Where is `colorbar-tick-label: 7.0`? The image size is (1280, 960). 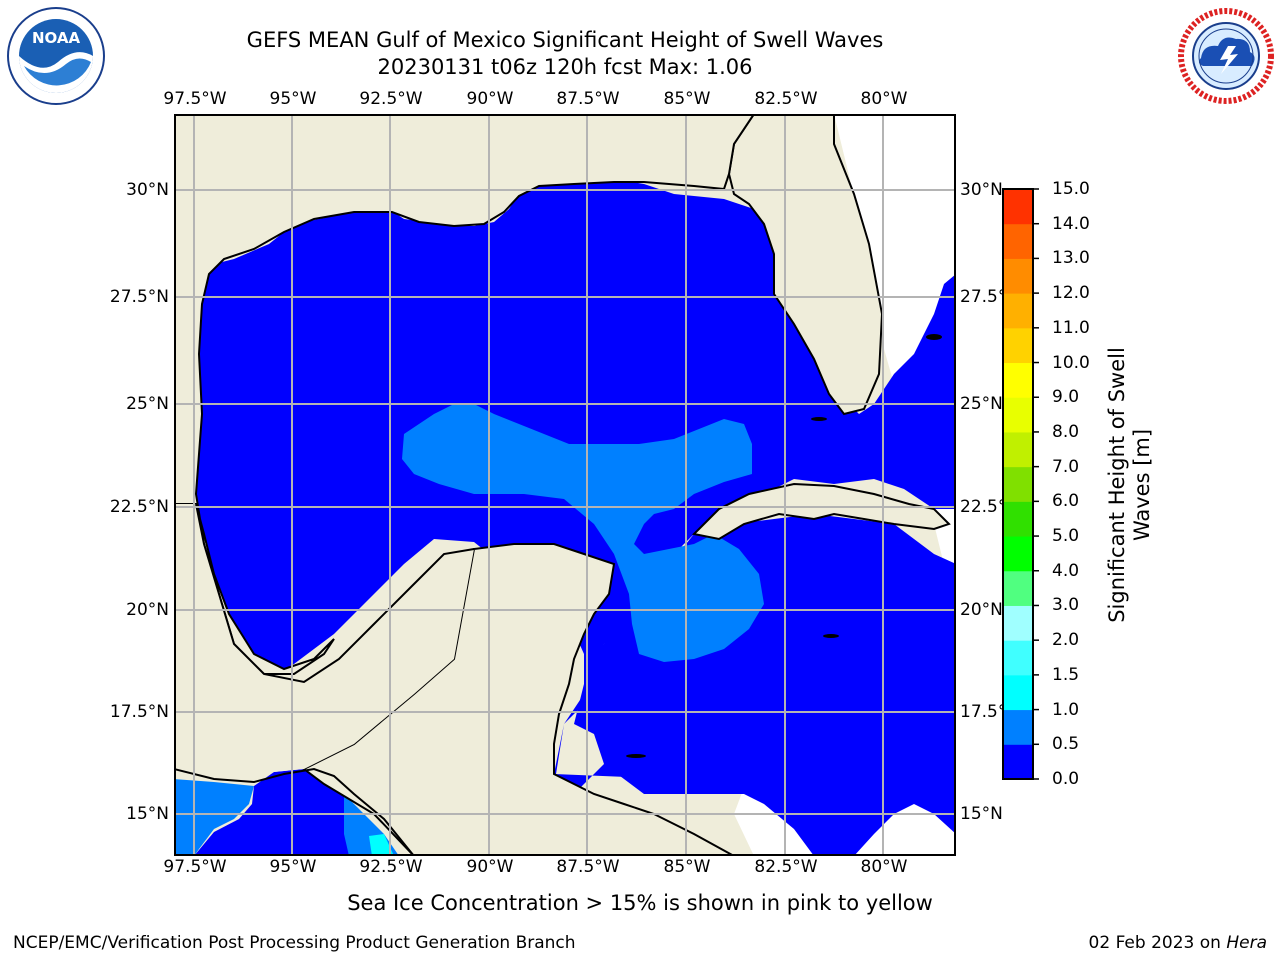
colorbar-tick-label: 7.0 is located at coordinates (1066, 466).